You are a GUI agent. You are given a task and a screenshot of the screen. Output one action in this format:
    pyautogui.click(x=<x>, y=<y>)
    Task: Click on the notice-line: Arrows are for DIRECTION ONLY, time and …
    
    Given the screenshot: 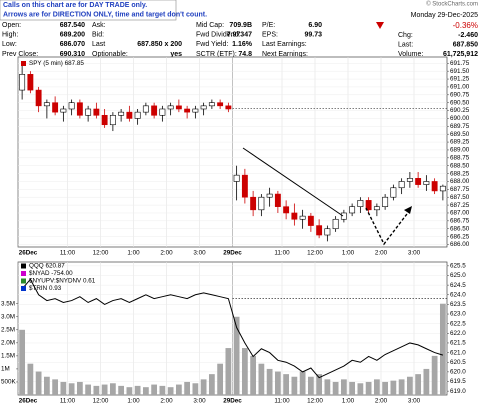 What is the action you would take?
    pyautogui.click(x=105, y=14)
    